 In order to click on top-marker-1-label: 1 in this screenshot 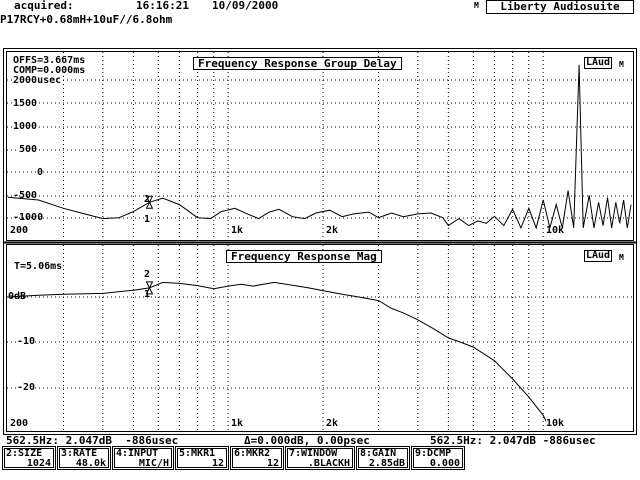, I will do `click(147, 219)`.